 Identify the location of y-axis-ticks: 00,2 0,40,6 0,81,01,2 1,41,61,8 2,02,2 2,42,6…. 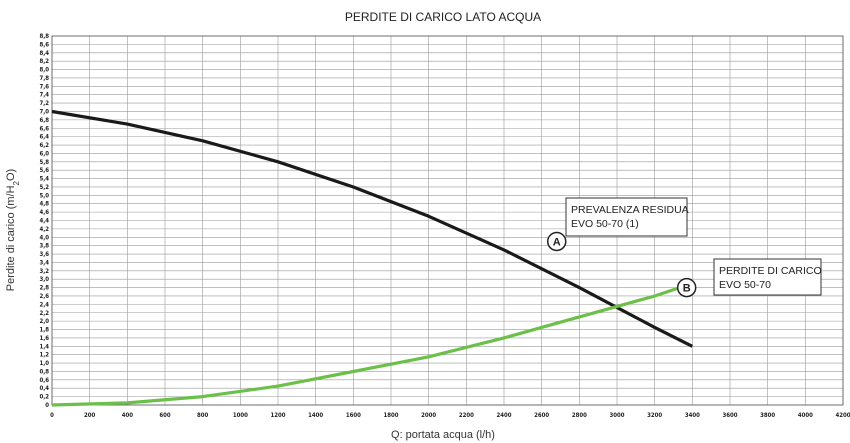
(44, 221).